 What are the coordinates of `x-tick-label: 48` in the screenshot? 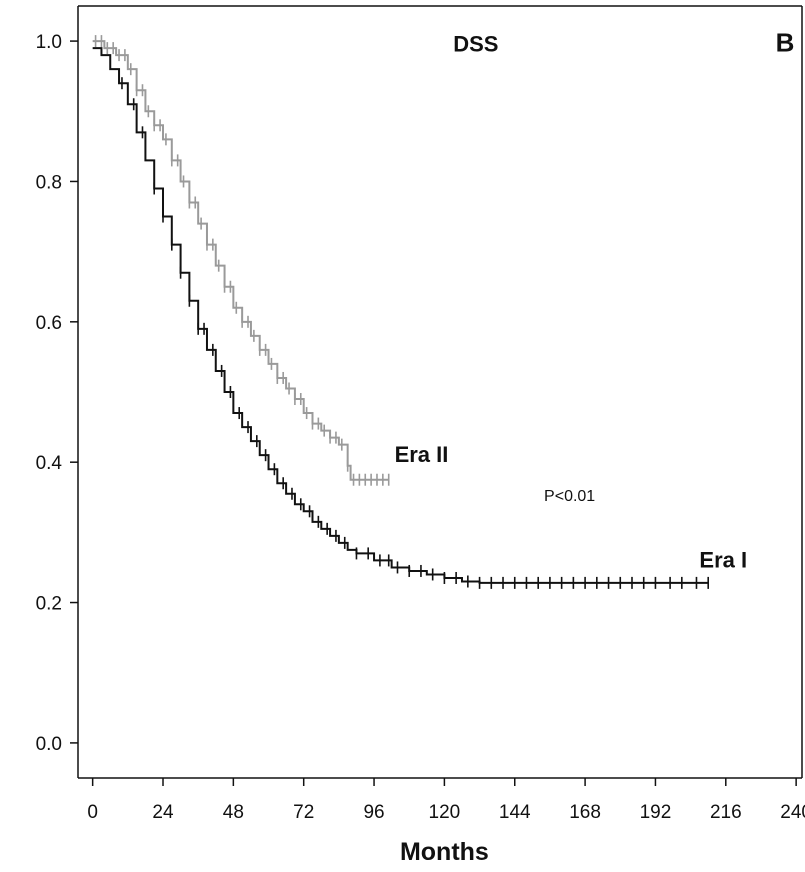 It's located at (233, 812).